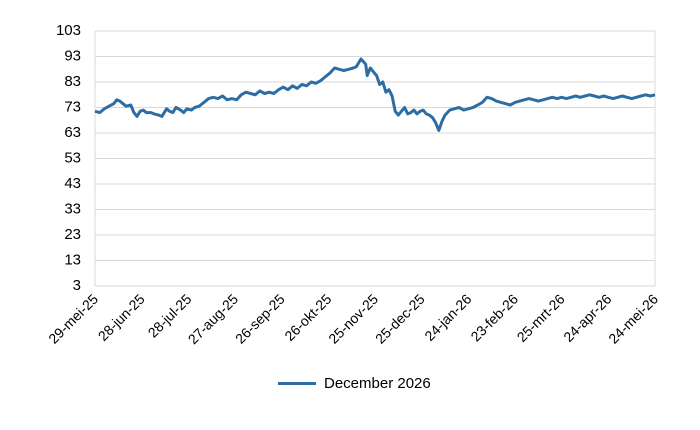 This screenshot has width=700, height=430. What do you see at coordinates (447, 317) in the screenshot?
I see `x-tick-label: 24-jan-26` at bounding box center [447, 317].